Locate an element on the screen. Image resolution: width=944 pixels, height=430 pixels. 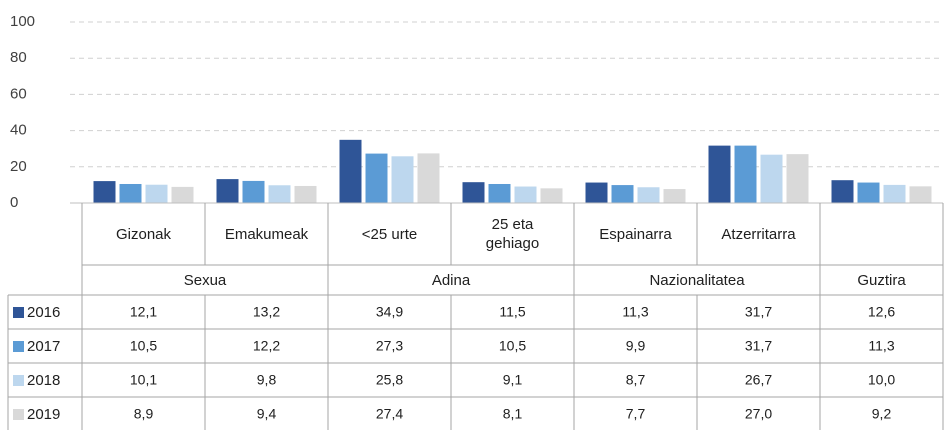
value-label: 8,9 is located at coordinates (144, 414).